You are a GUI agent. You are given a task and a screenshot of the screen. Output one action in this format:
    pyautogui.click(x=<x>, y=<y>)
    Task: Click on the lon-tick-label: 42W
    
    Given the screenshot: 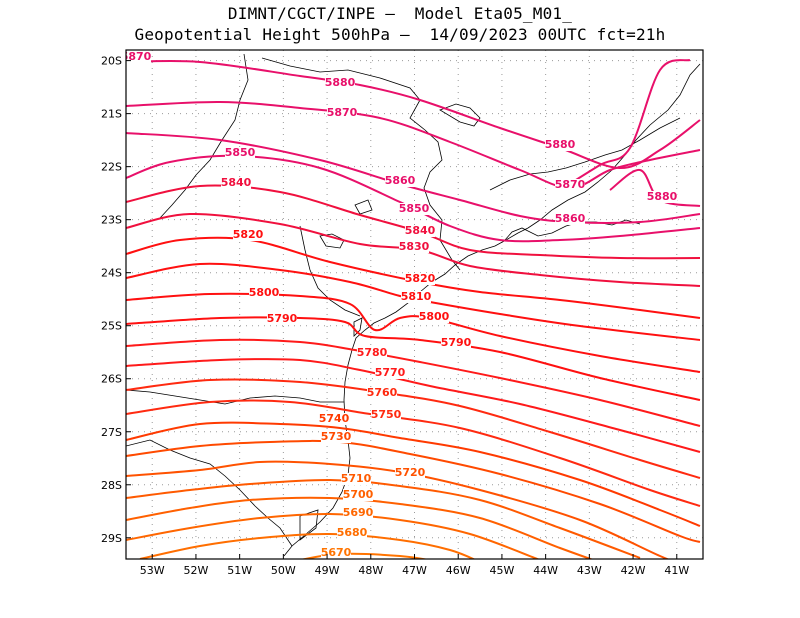 What is the action you would take?
    pyautogui.click(x=633, y=570)
    